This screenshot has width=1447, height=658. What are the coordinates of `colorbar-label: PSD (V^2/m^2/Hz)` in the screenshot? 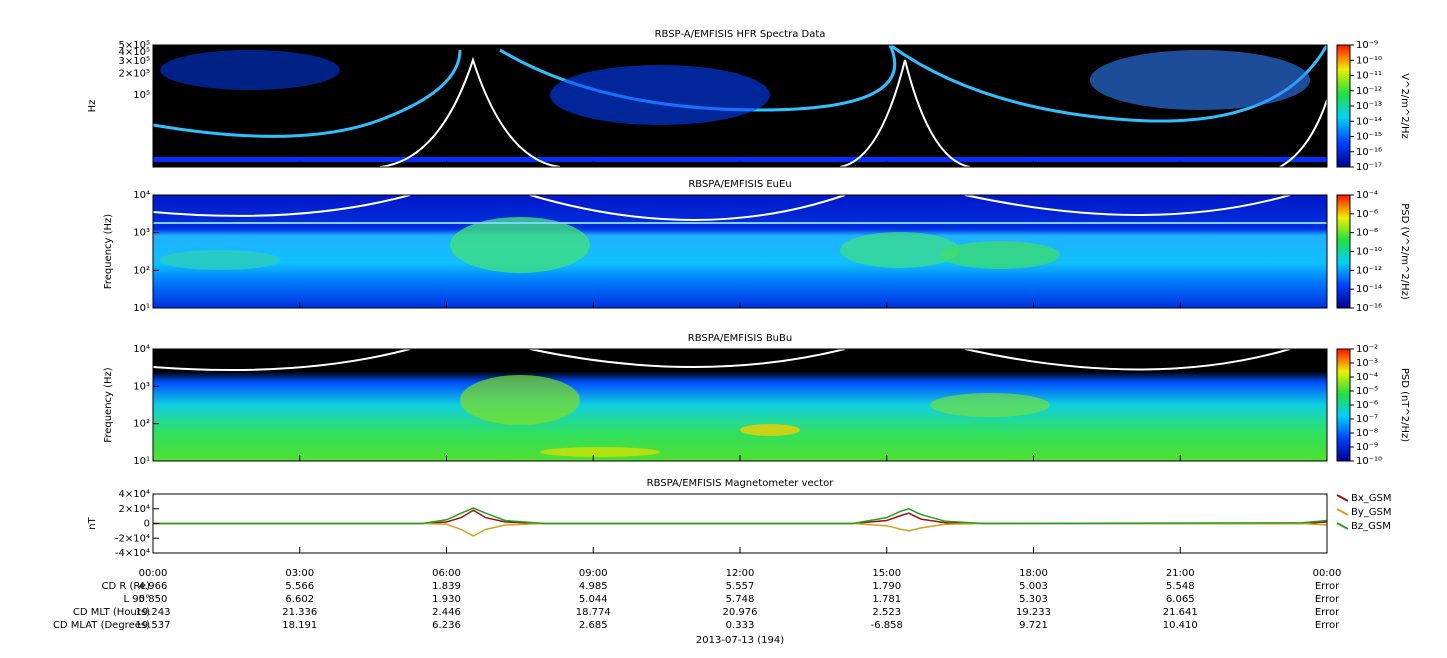 It's located at (1404, 251).